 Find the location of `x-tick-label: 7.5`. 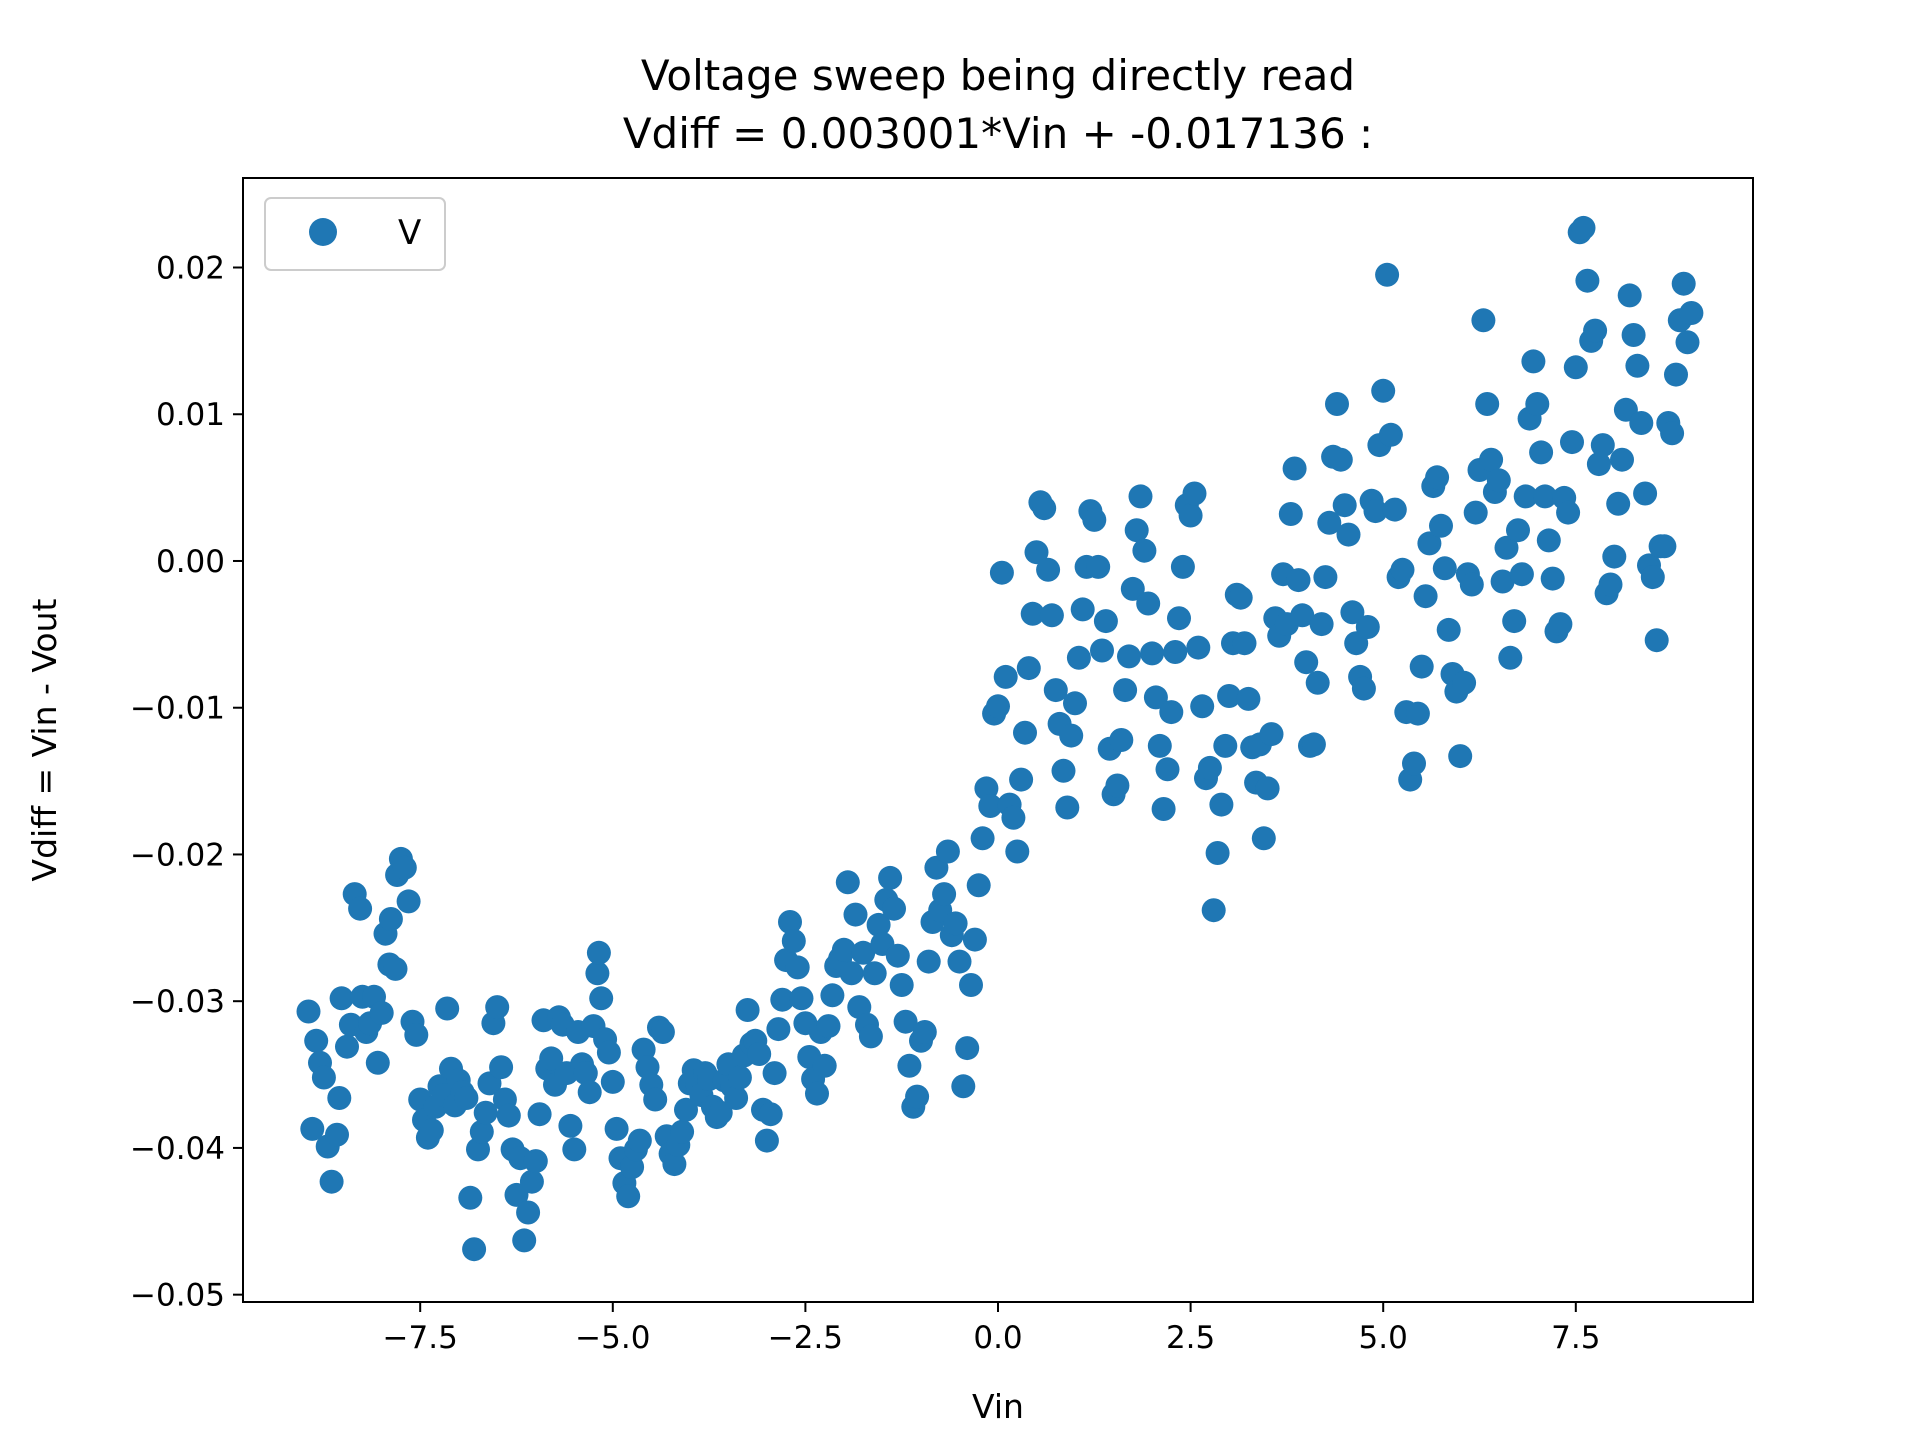

x-tick-label: 7.5 is located at coordinates (1575, 1338).